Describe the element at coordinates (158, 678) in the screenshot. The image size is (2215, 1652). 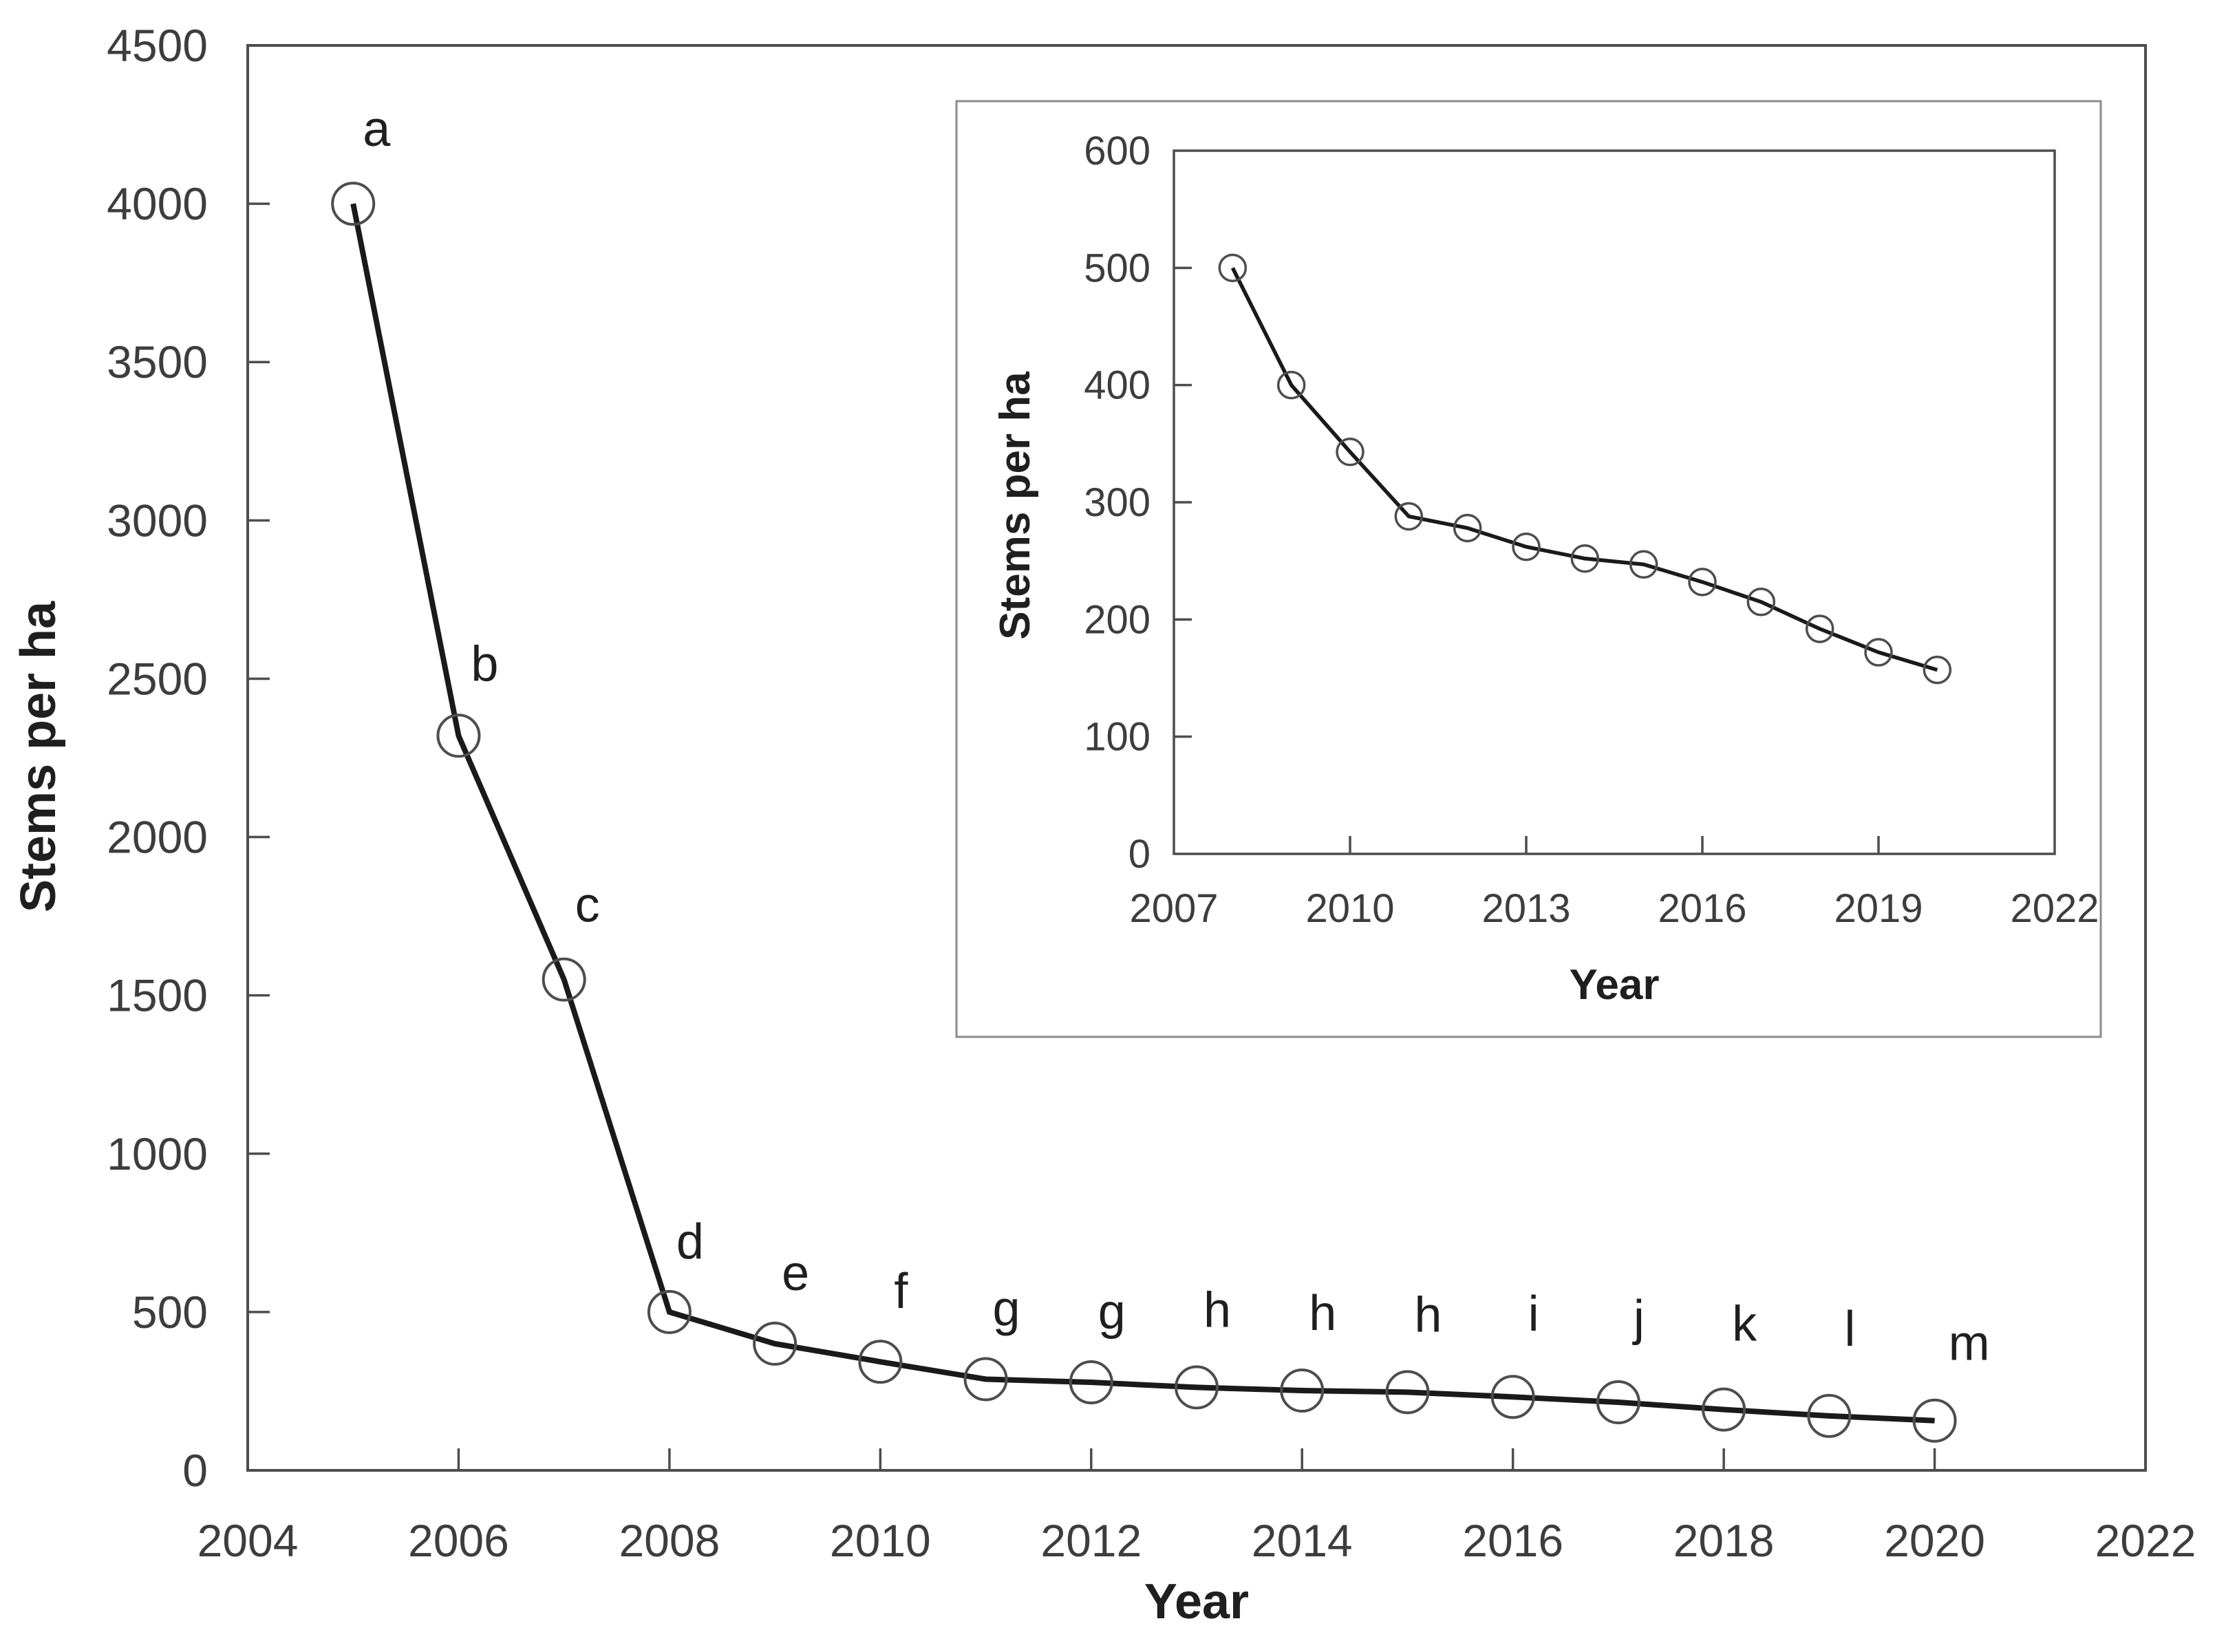
I see `y-tick-label: 2500` at that location.